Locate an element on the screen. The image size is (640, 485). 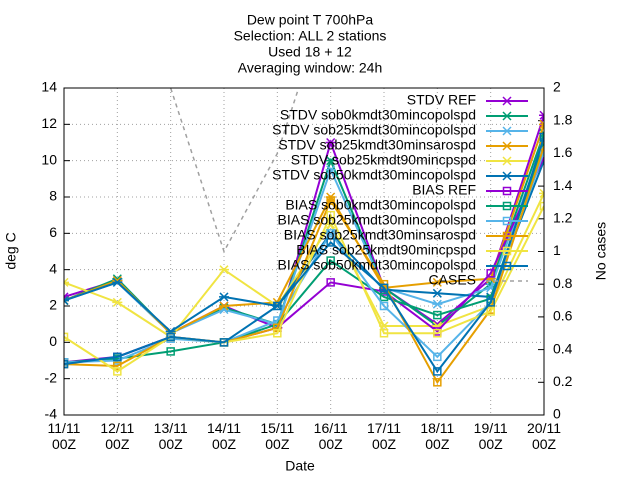
legend-label: STDV REF is located at coordinates (441, 100).